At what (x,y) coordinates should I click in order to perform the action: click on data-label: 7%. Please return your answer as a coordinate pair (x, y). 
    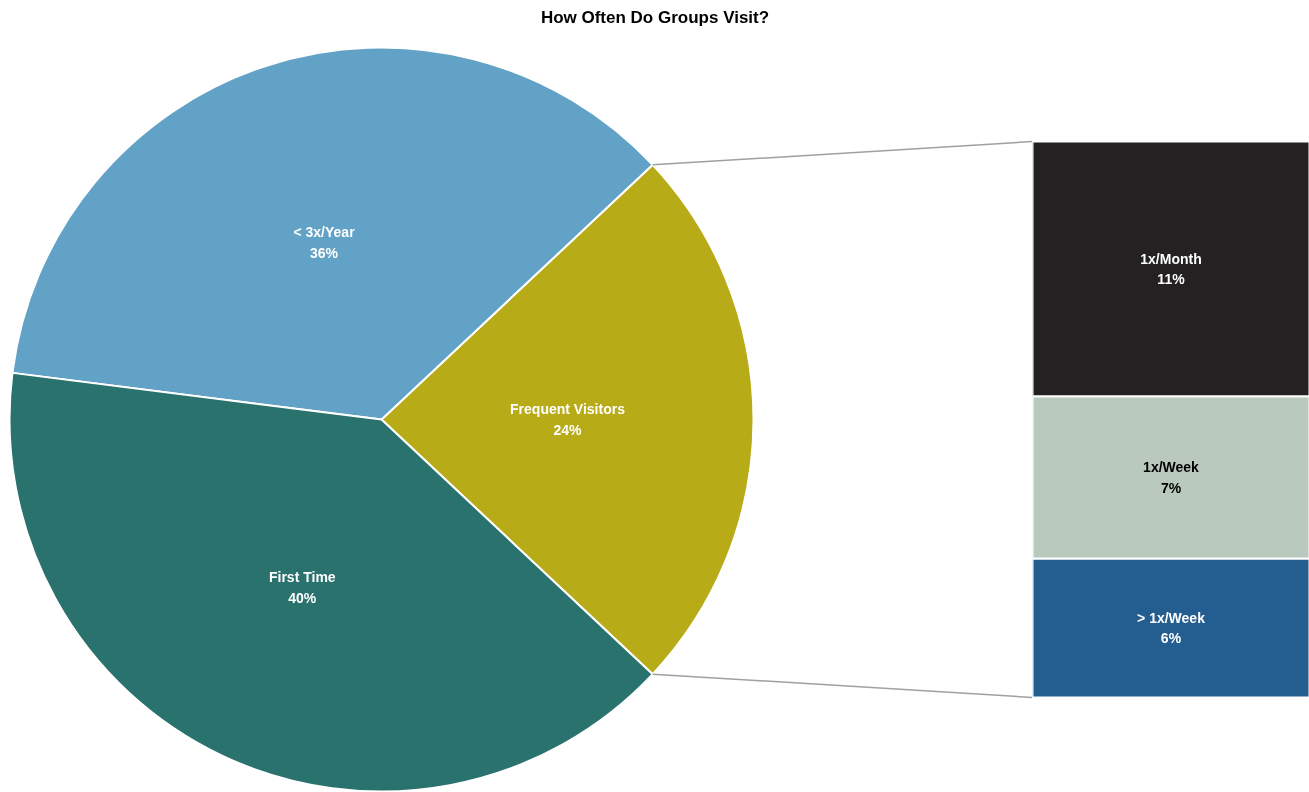
    Looking at the image, I should click on (1171, 487).